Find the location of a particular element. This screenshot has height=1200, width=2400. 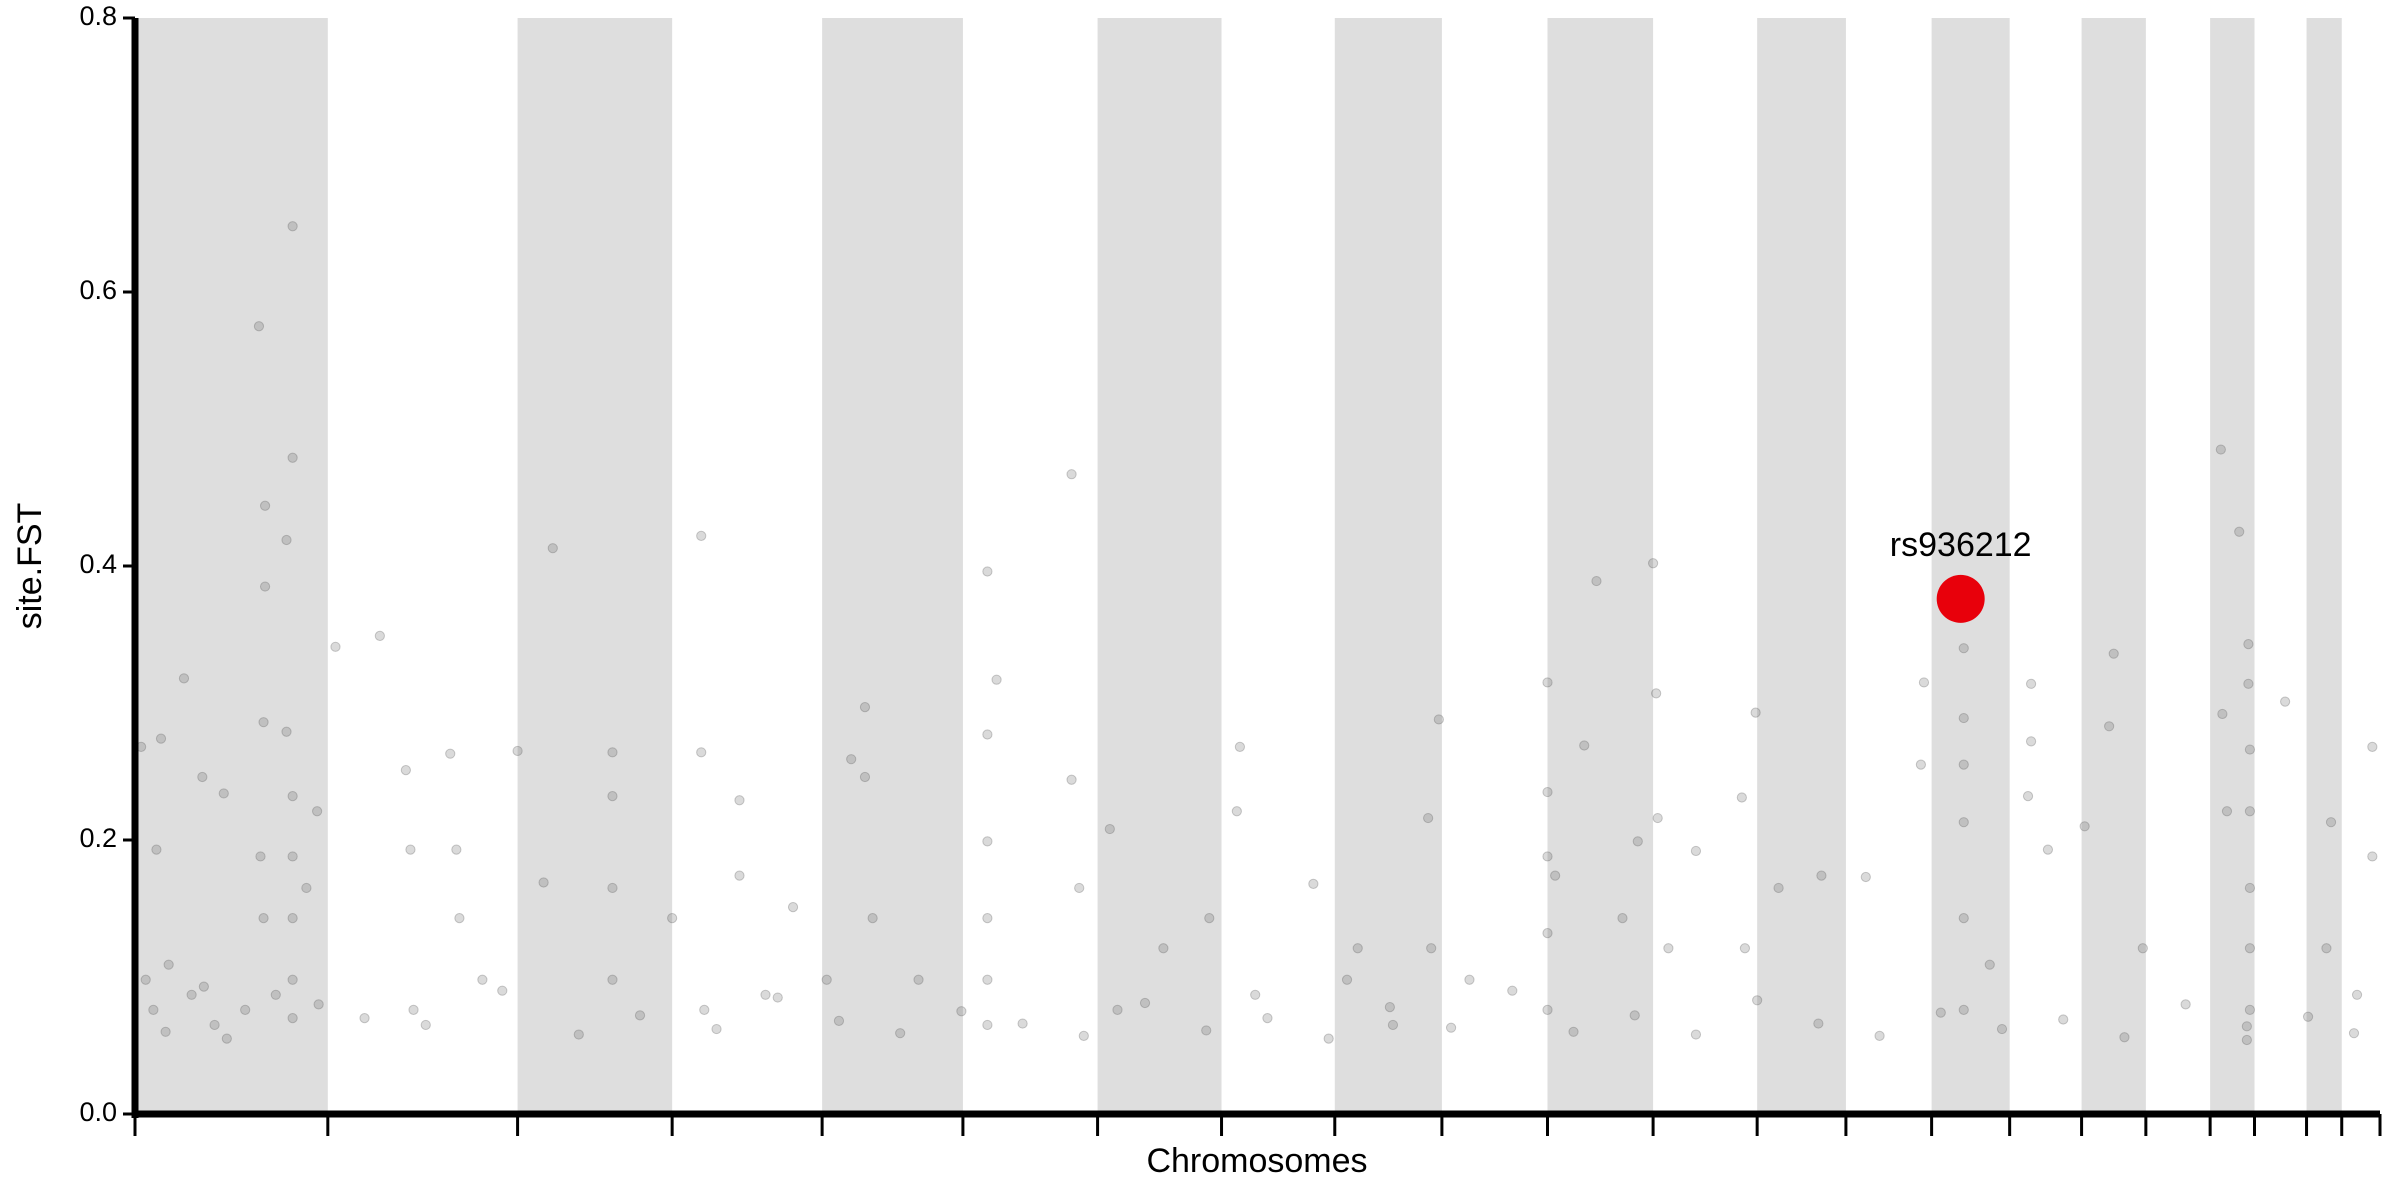

x-axis-title: Chromosomes is located at coordinates (1256, 1161).